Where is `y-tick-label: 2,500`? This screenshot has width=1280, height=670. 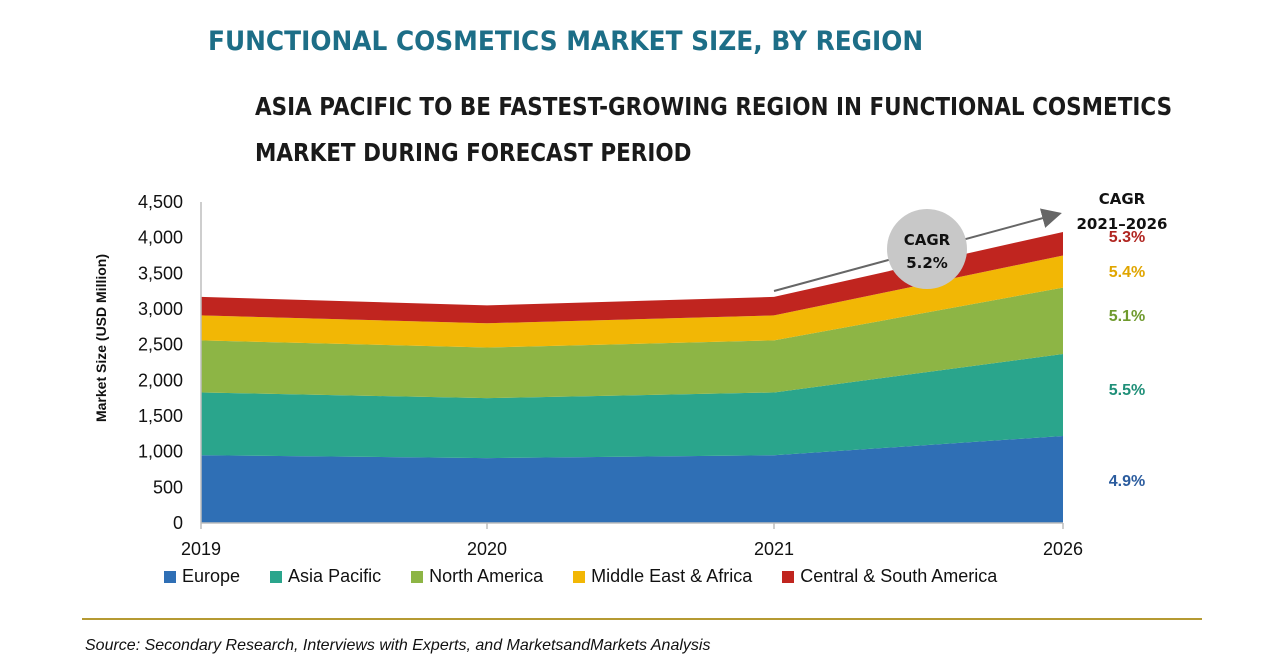
y-tick-label: 2,500 is located at coordinates (160, 345).